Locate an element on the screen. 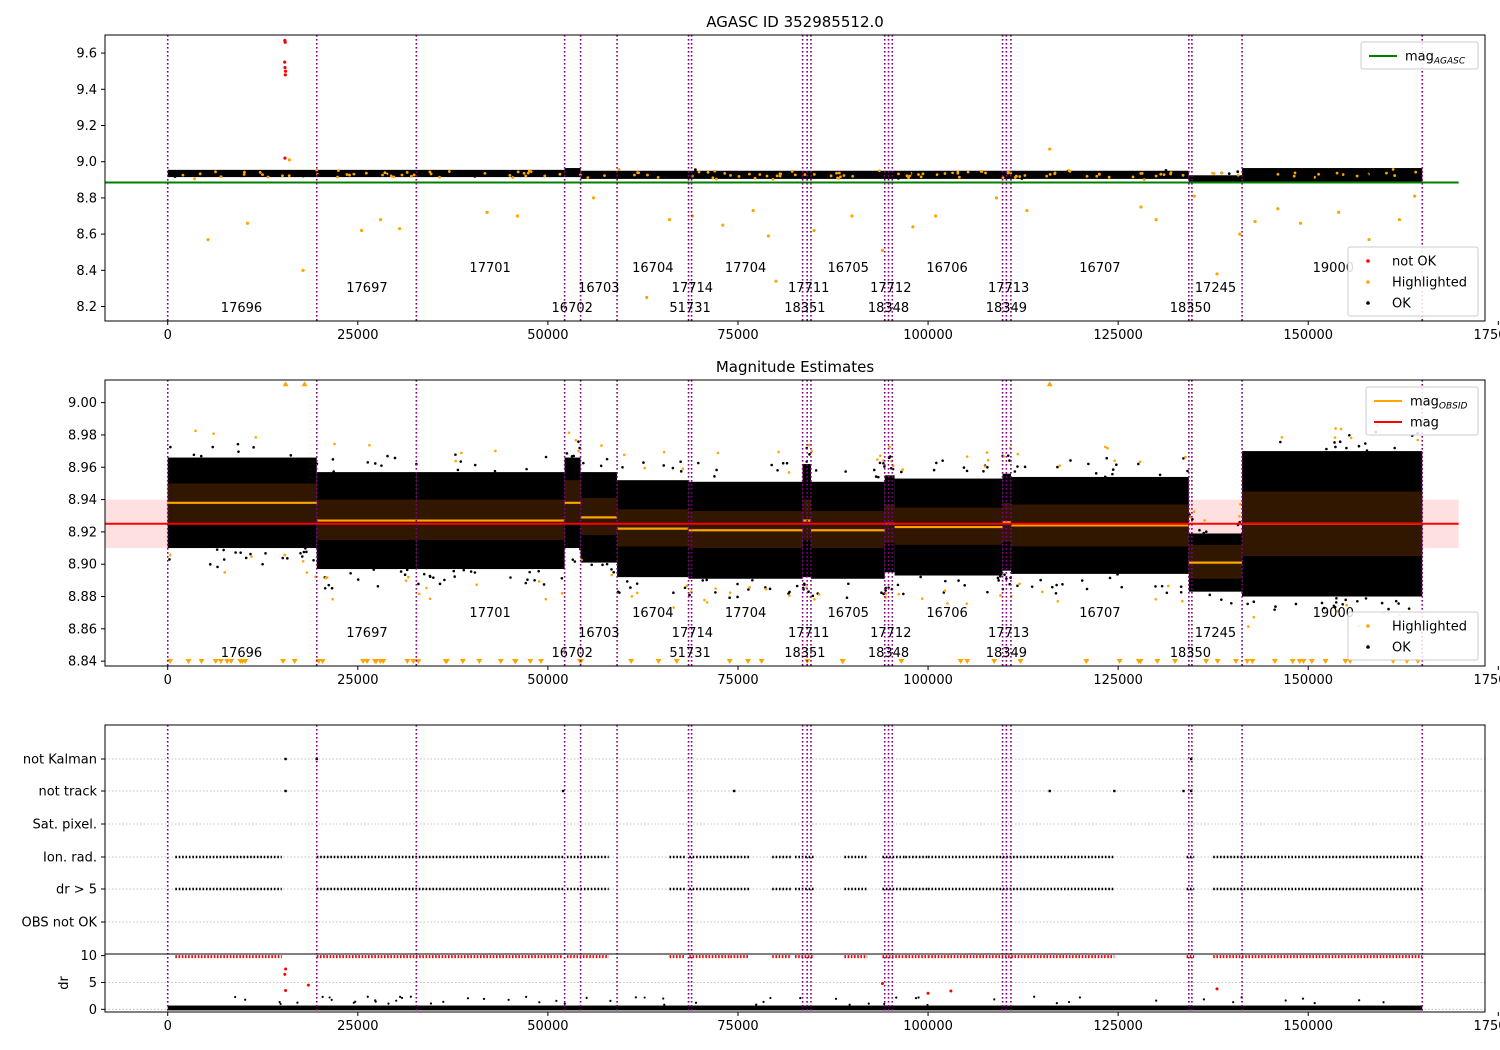  magnitude-ytick-label-1: 8.86 is located at coordinates (82, 629).